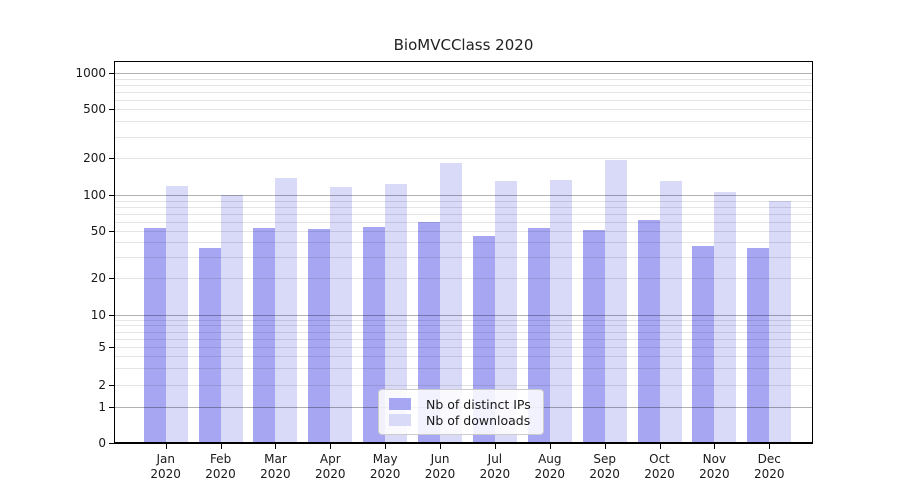  What do you see at coordinates (94, 109) in the screenshot?
I see `y-tick-label: 500` at bounding box center [94, 109].